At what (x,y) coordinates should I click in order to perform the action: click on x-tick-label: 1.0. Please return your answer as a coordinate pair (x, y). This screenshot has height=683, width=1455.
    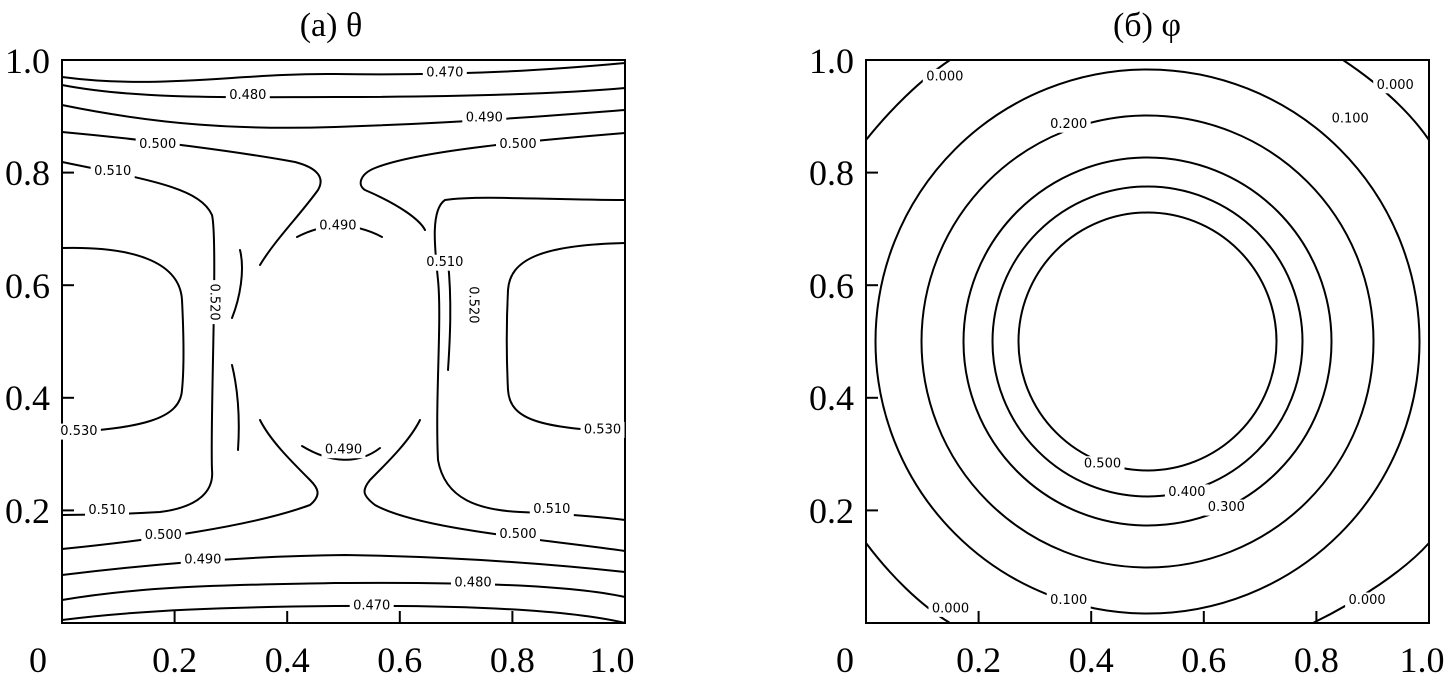
    Looking at the image, I should click on (1422, 660).